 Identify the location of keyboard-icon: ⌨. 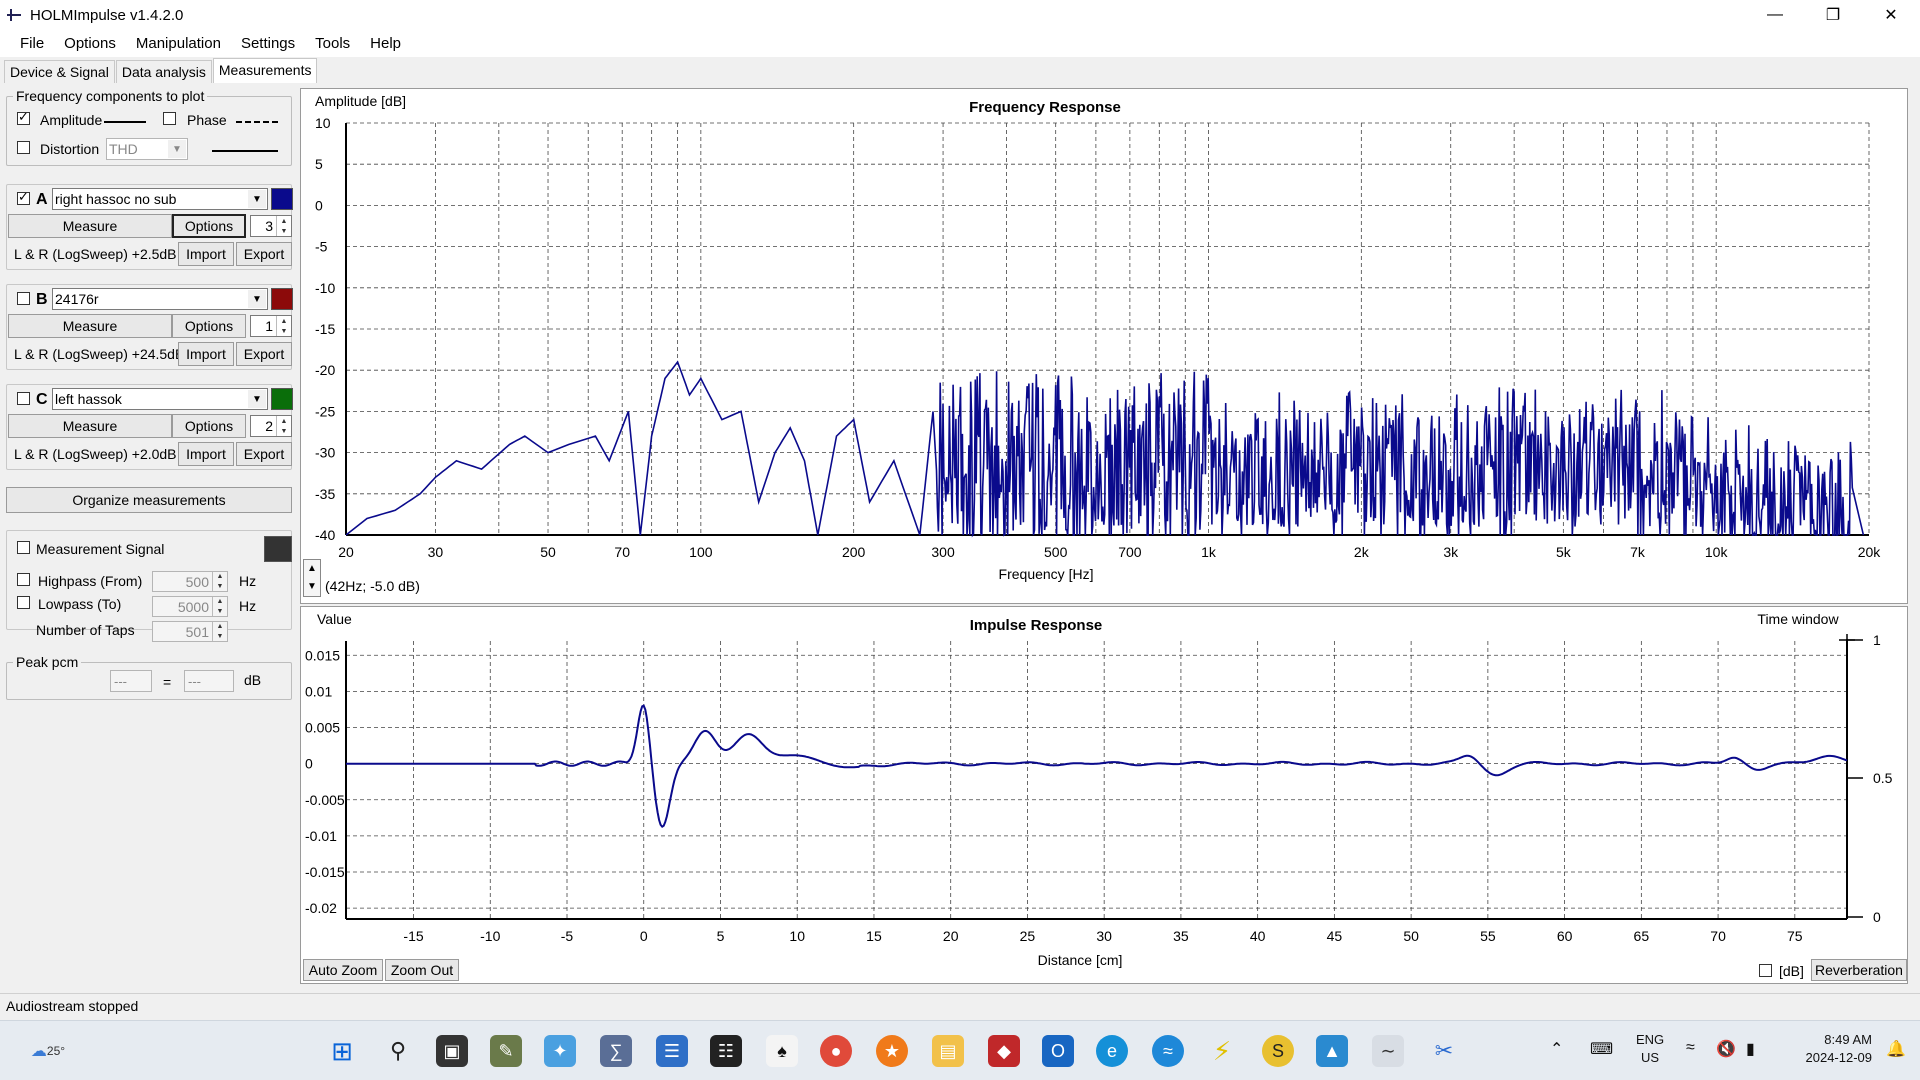
(1602, 1049).